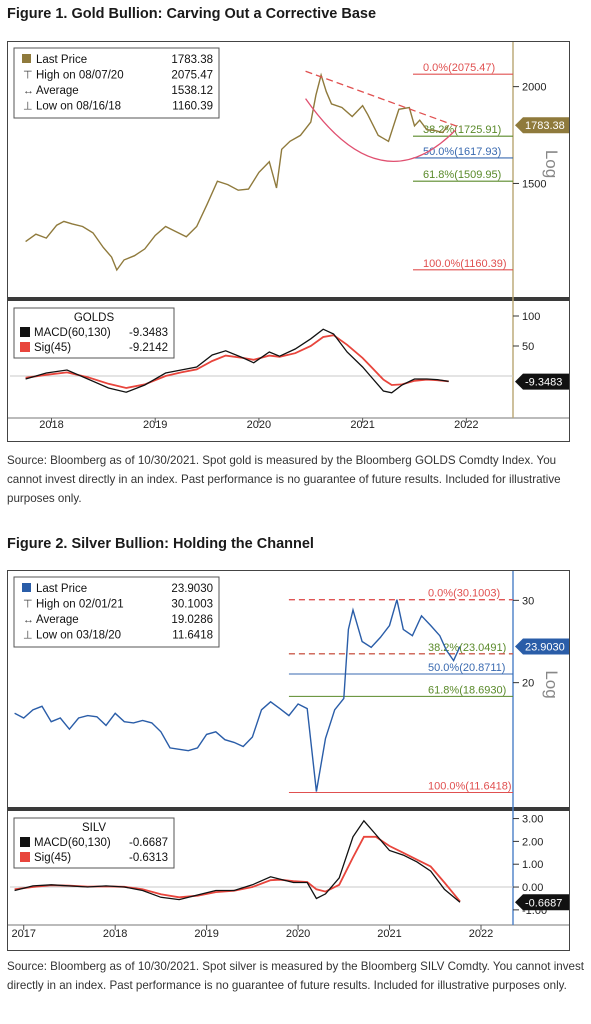 Image resolution: width=591 pixels, height=1024 pixels. What do you see at coordinates (148, 843) in the screenshot?
I see `macd-legend-value: -0.6687` at bounding box center [148, 843].